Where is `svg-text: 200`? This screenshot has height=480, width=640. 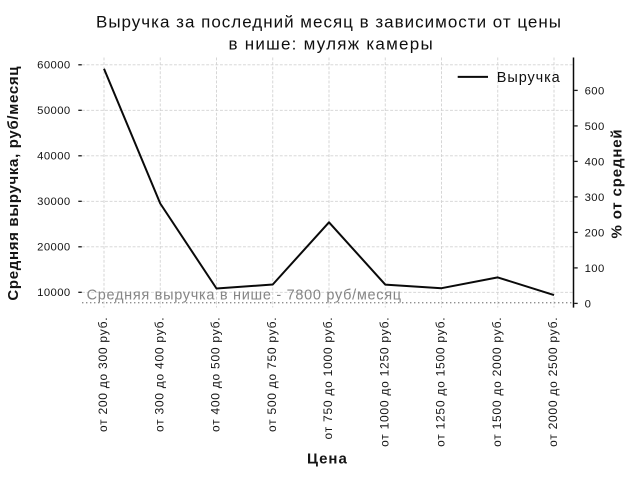 svg-text: 200 is located at coordinates (595, 233).